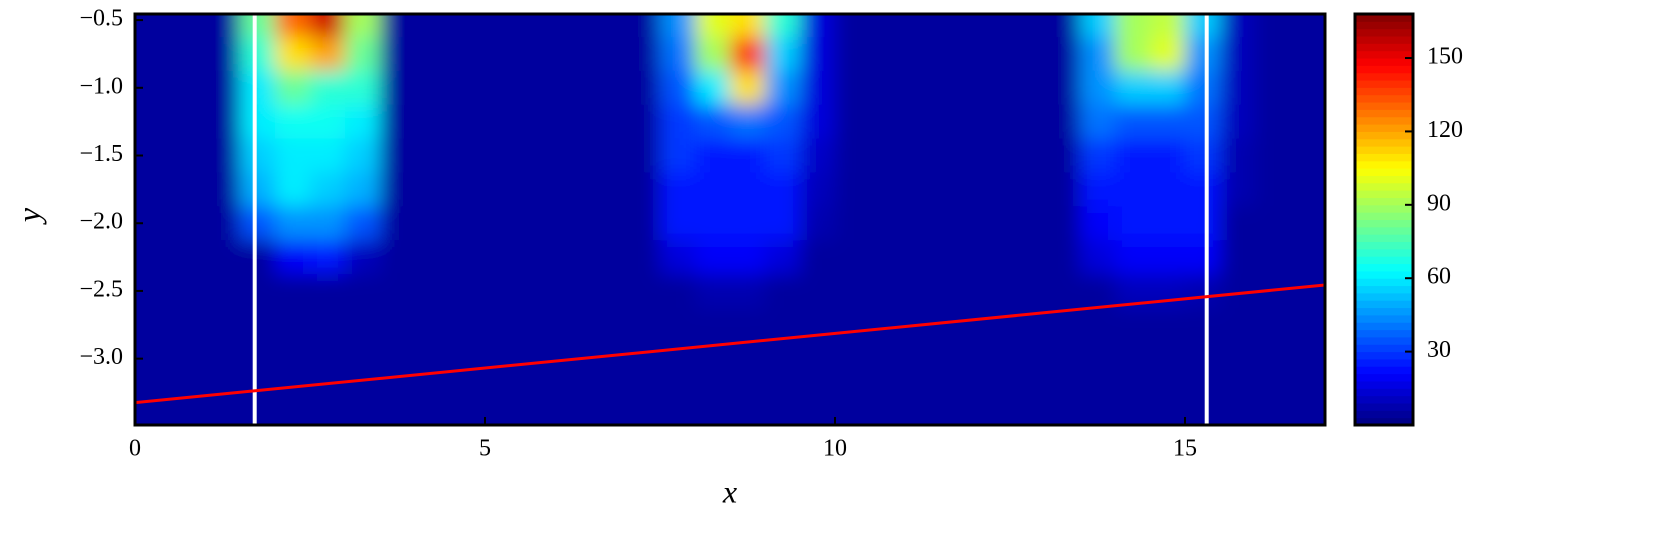  Describe the element at coordinates (485, 449) in the screenshot. I see `x-tick-label: 5` at that location.